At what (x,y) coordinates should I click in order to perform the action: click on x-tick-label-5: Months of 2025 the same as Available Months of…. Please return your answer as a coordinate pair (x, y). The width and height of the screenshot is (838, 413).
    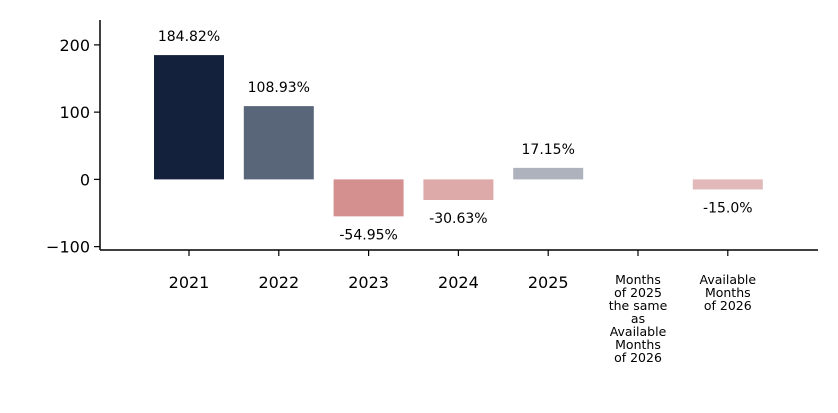
    Looking at the image, I should click on (638, 318).